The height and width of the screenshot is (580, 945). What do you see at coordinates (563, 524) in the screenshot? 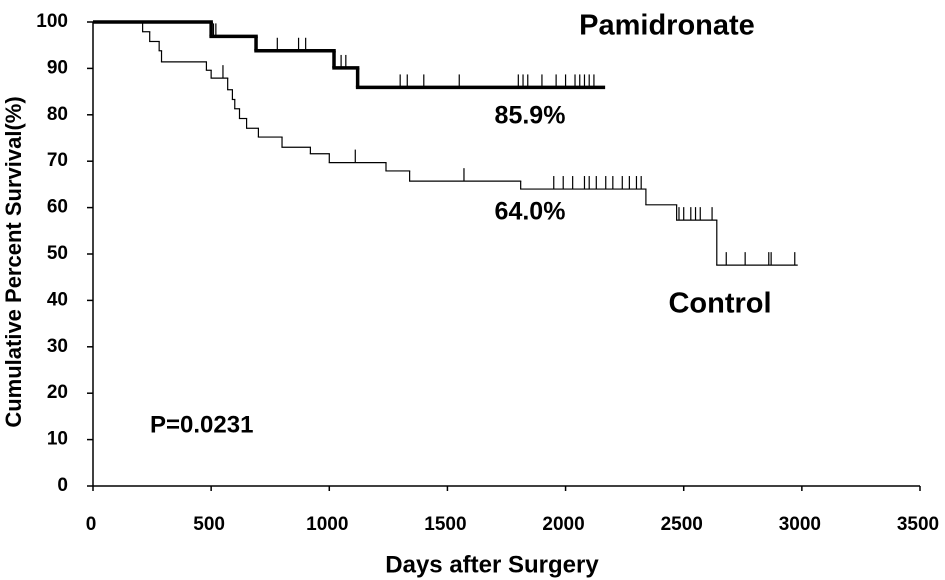
I see `x-tick-label: 2000` at bounding box center [563, 524].